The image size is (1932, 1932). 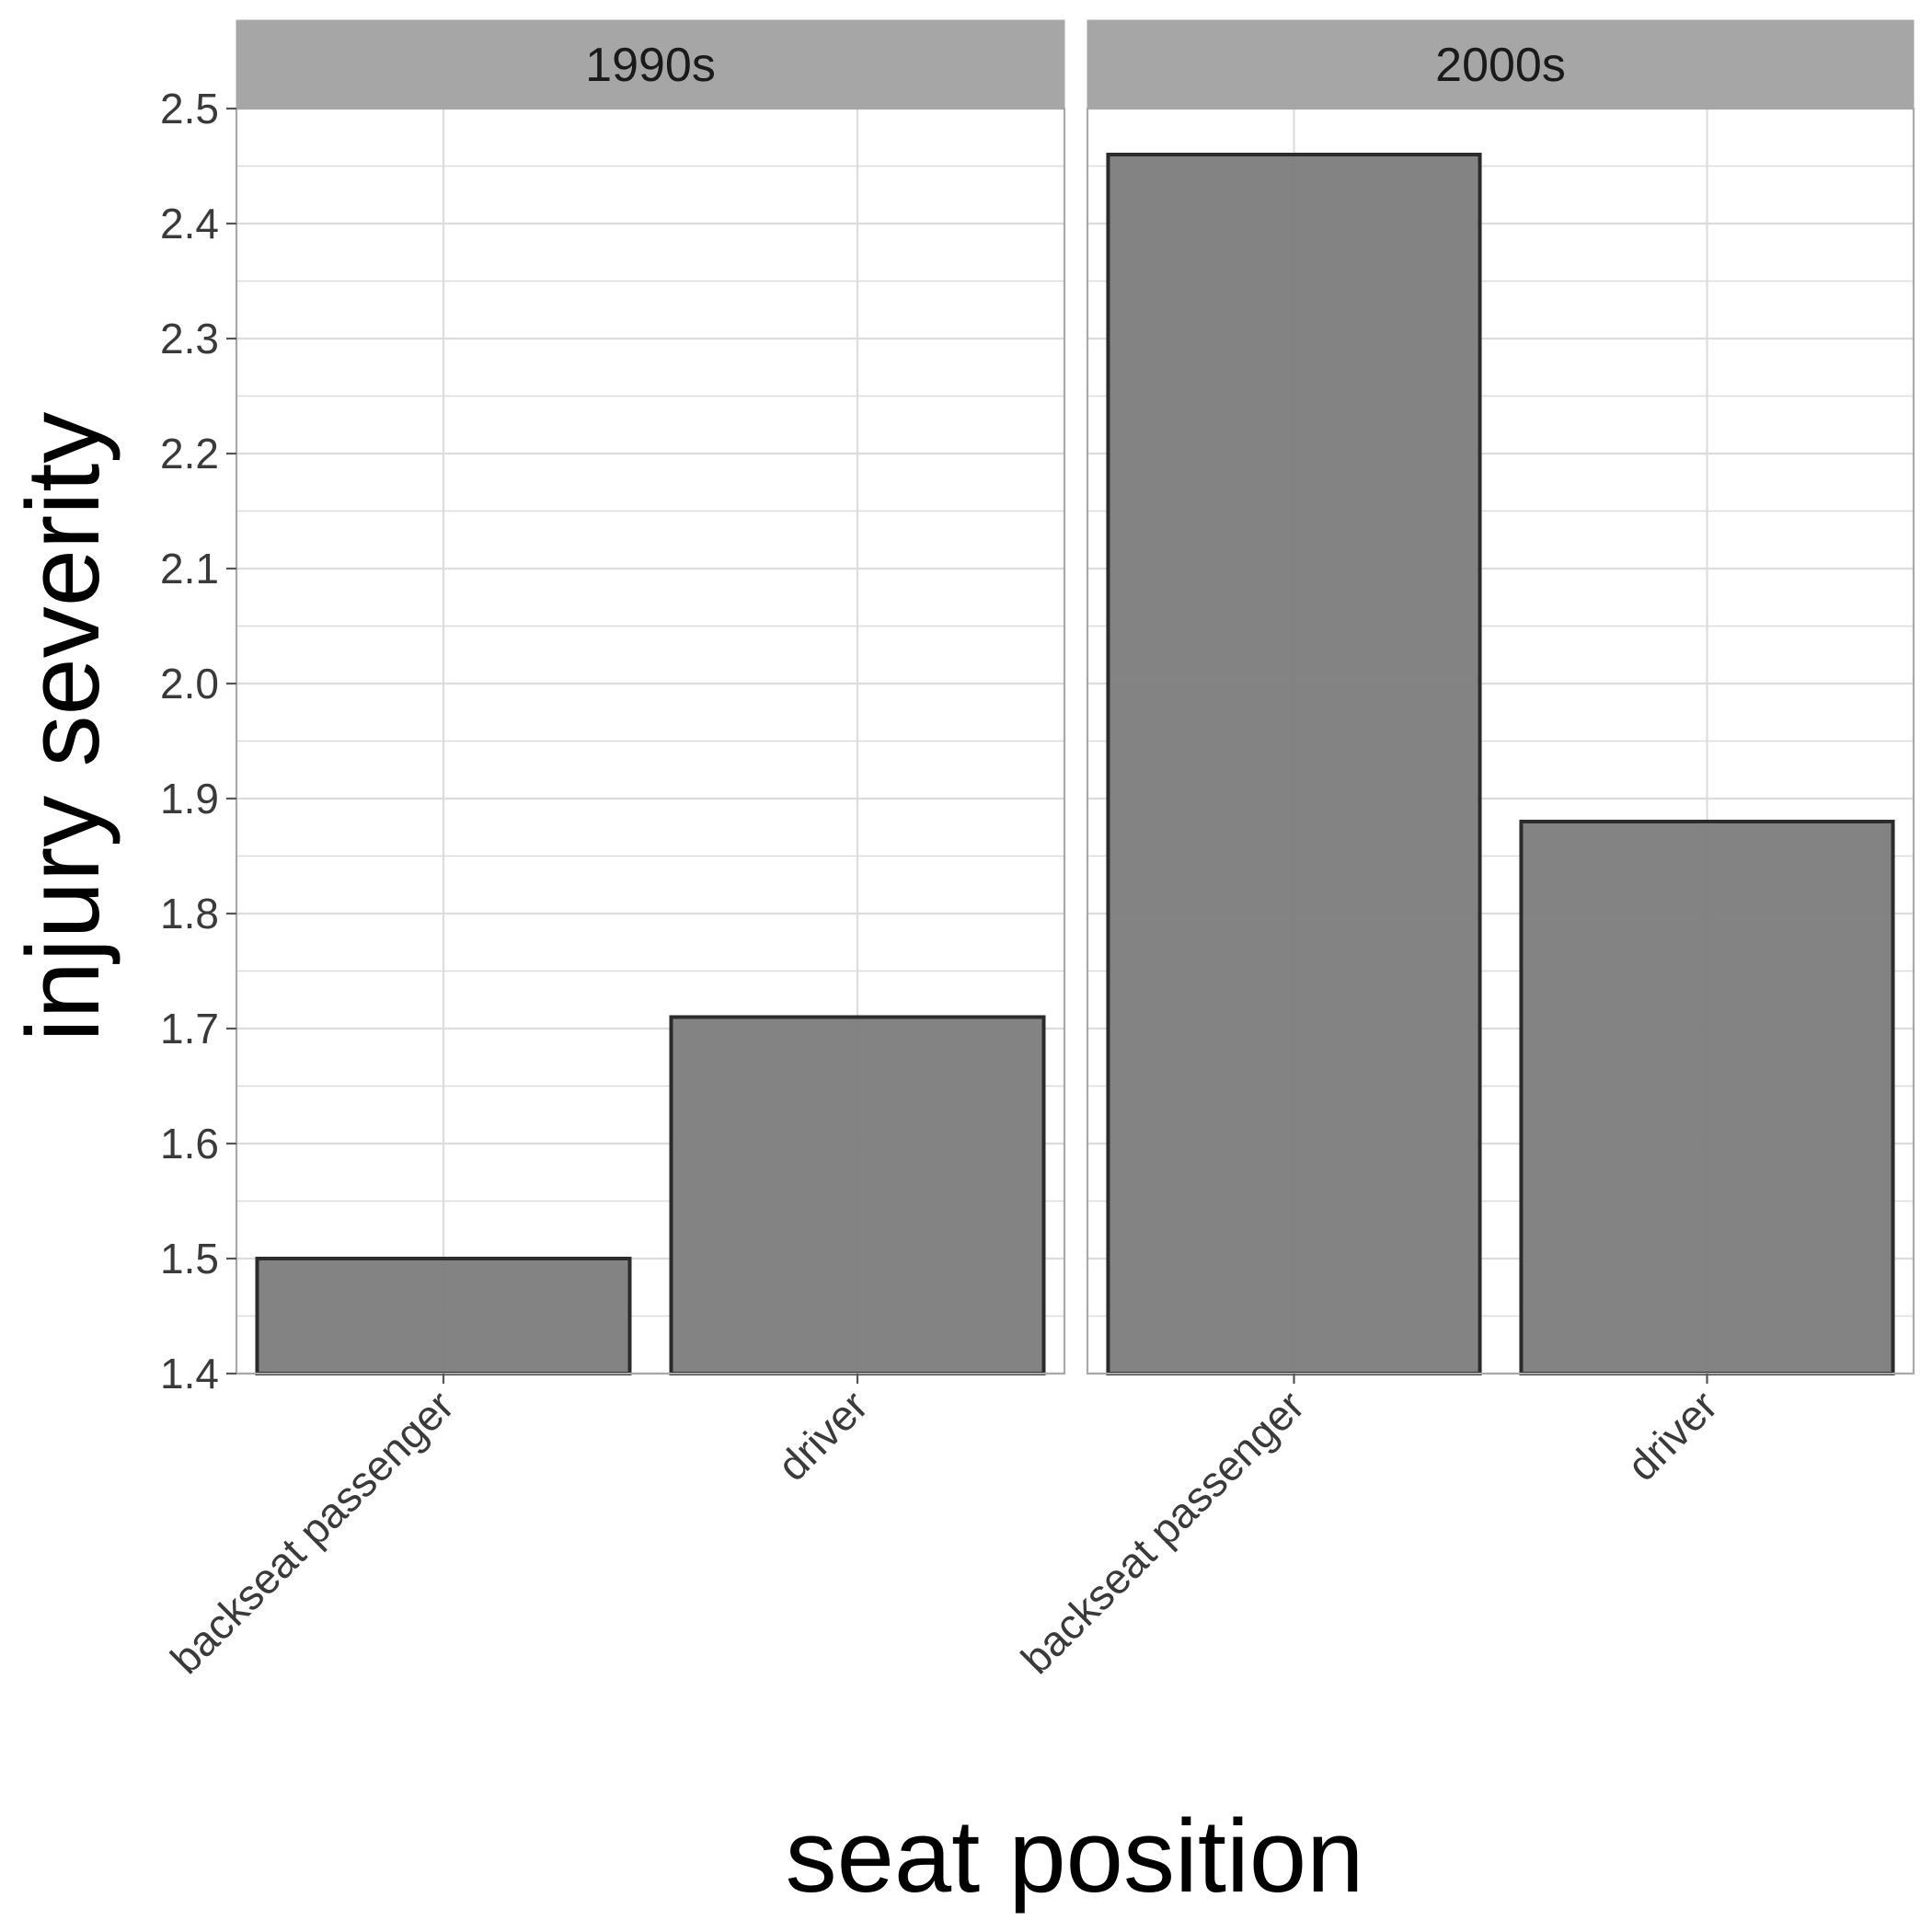 What do you see at coordinates (189, 1143) in the screenshot?
I see `y-tick-label: 1.6` at bounding box center [189, 1143].